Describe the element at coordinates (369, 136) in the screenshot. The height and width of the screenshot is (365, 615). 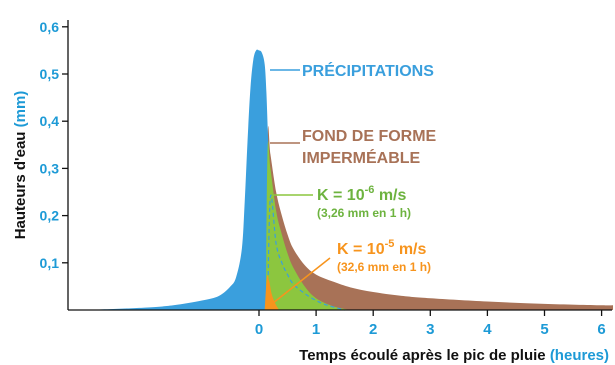
I see `fond-label-line1: FOND DE FORME` at that location.